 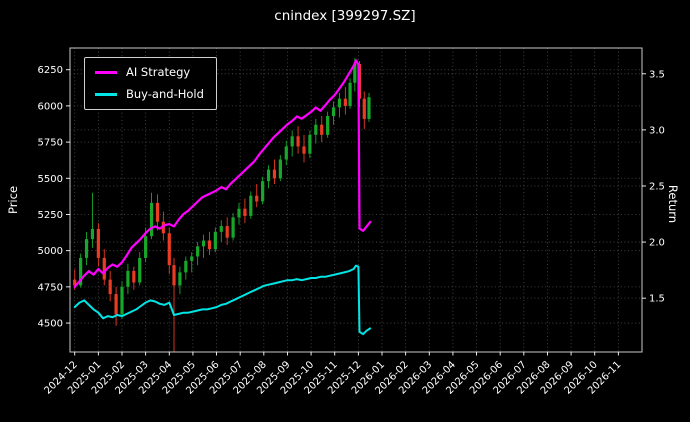 I want to click on legend: AI Strategy Buy-and-Hold, so click(x=150, y=83).